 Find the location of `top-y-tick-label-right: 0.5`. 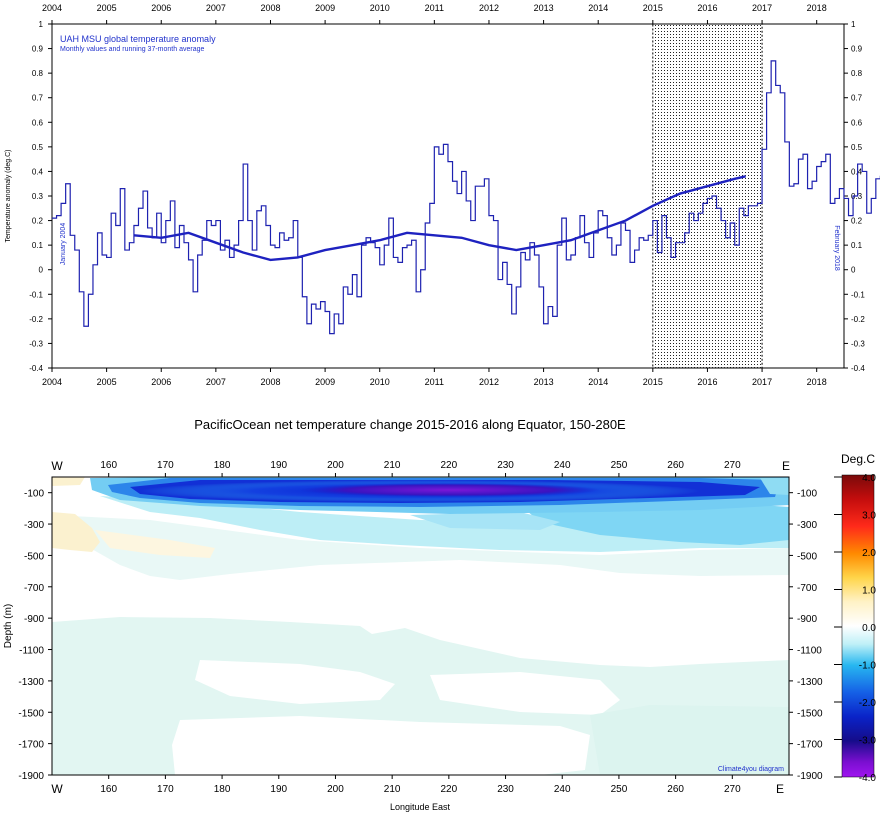

top-y-tick-label-right: 0.5 is located at coordinates (857, 147).